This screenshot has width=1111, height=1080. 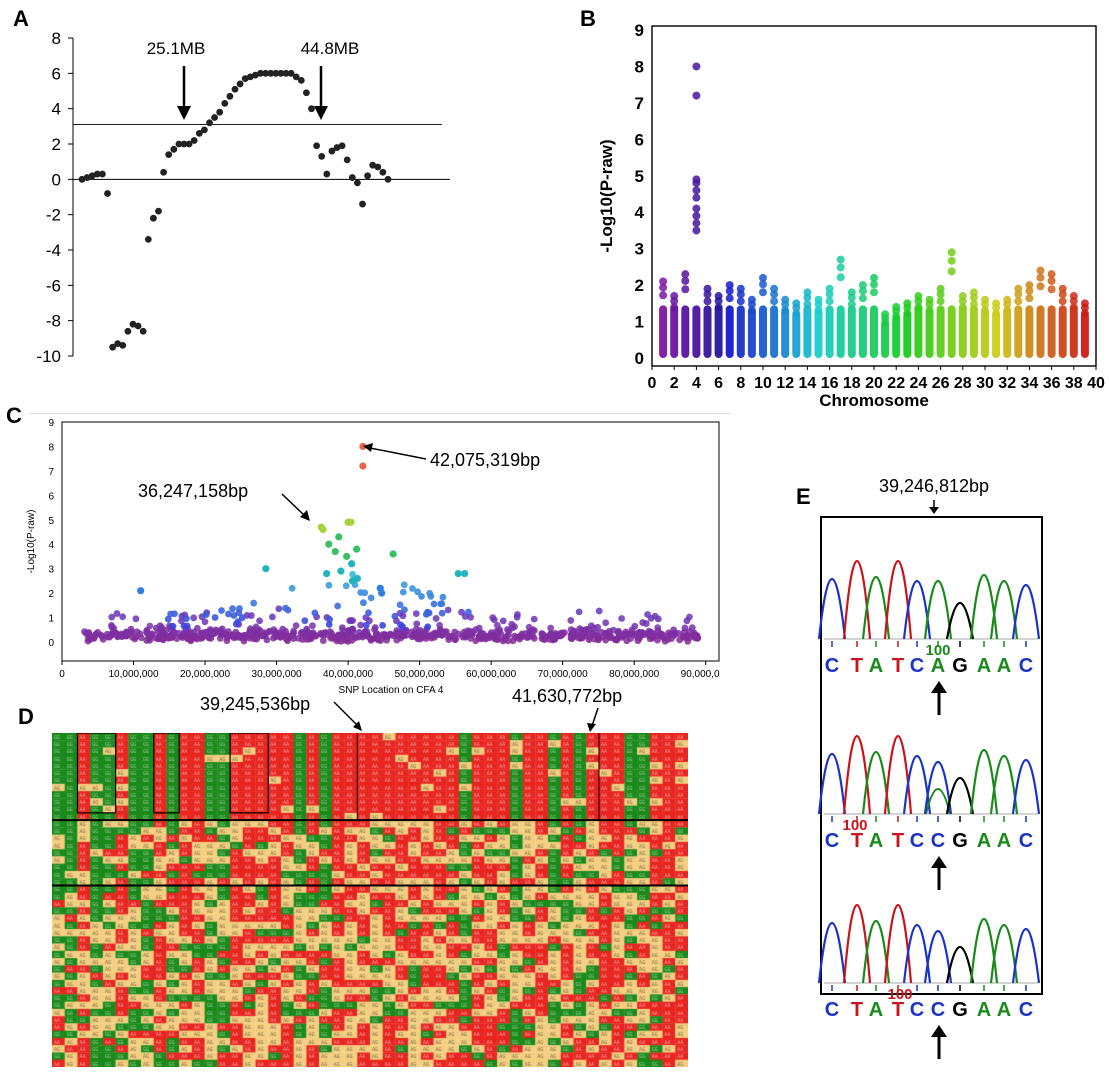 I want to click on b-x-axis-label: Chromosome, so click(x=874, y=400).